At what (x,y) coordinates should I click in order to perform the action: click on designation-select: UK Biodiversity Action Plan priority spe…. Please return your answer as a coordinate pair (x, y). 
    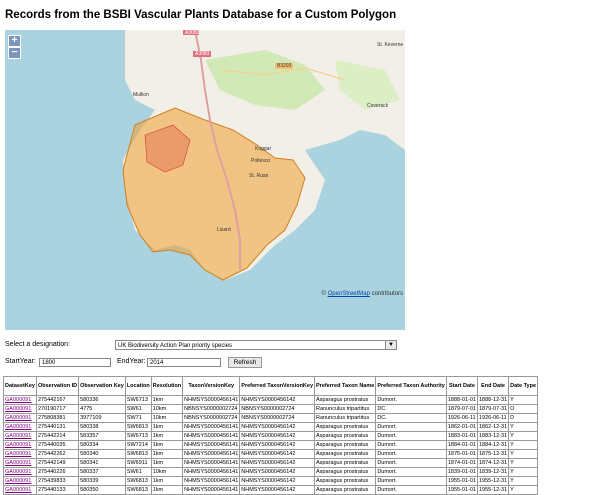
    Looking at the image, I should click on (256, 345).